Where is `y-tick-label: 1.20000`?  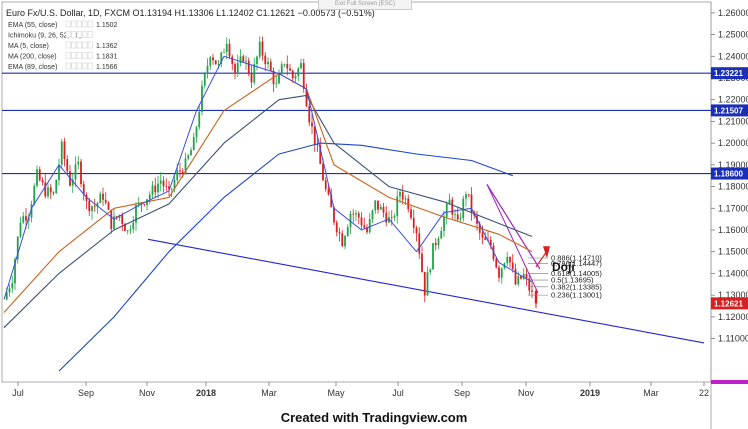
y-tick-label: 1.20000 is located at coordinates (733, 143).